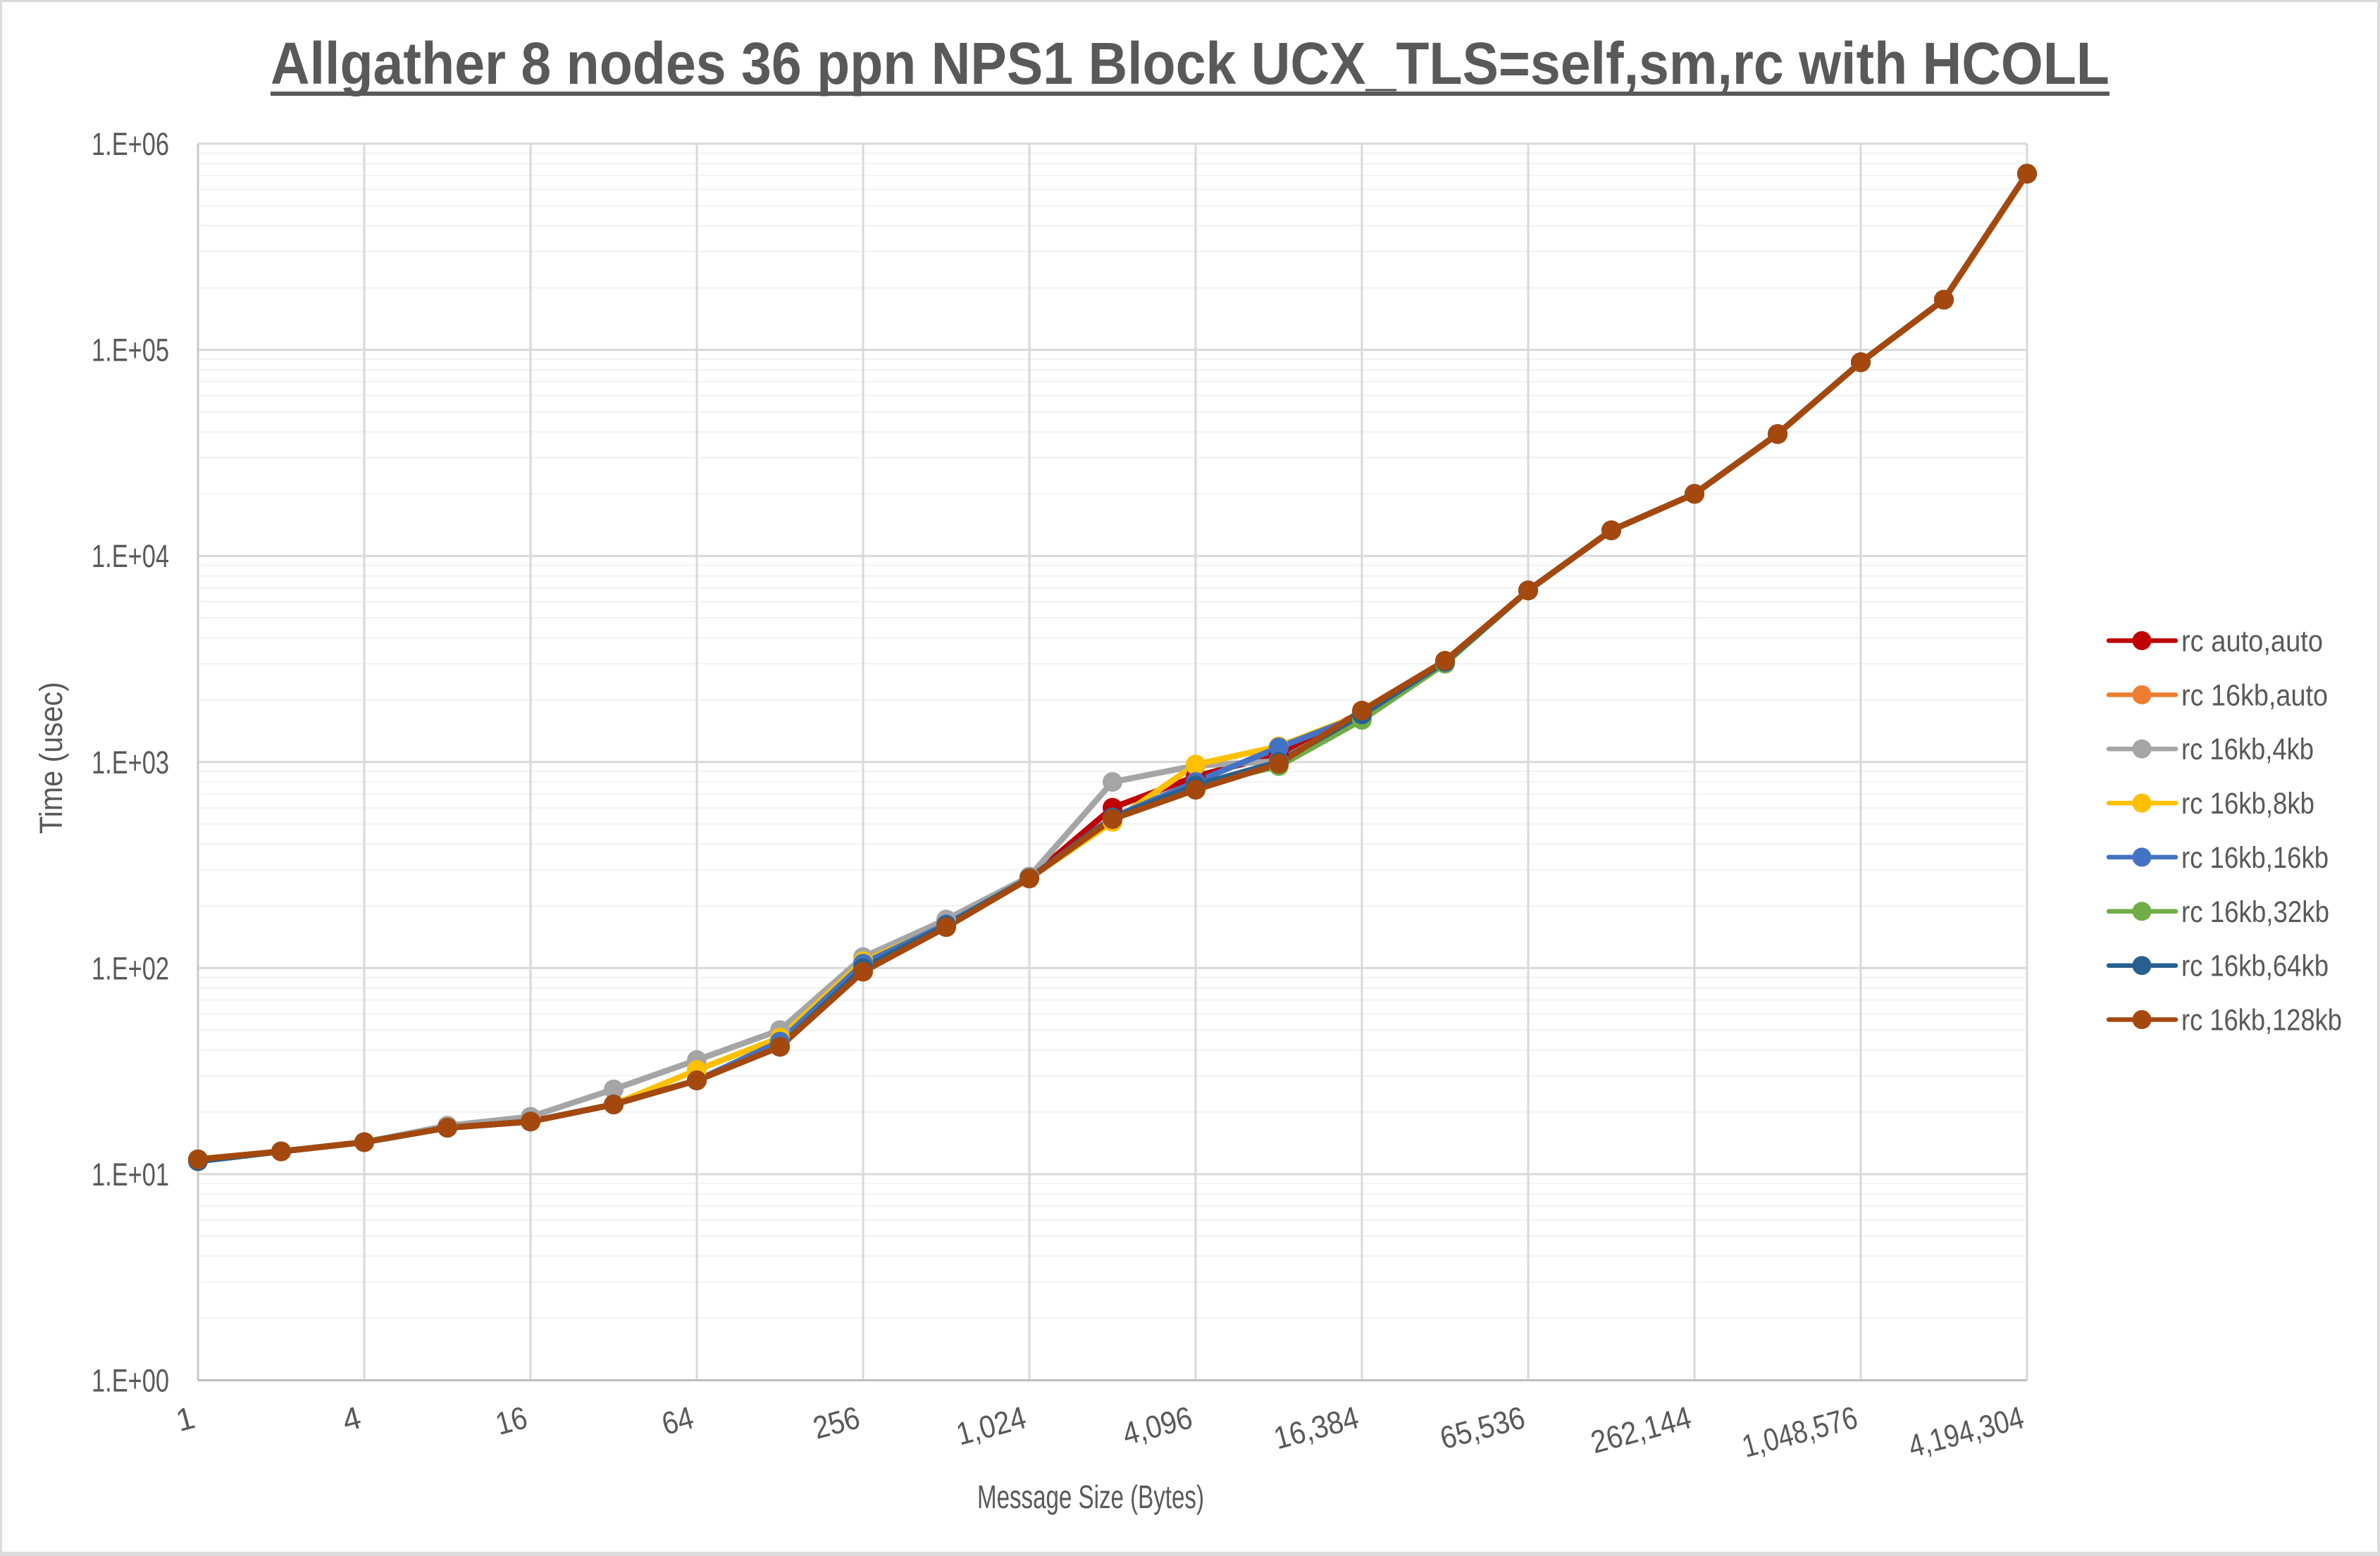 This screenshot has height=1556, width=2380. I want to click on svg-text: 1.E+03, so click(130, 762).